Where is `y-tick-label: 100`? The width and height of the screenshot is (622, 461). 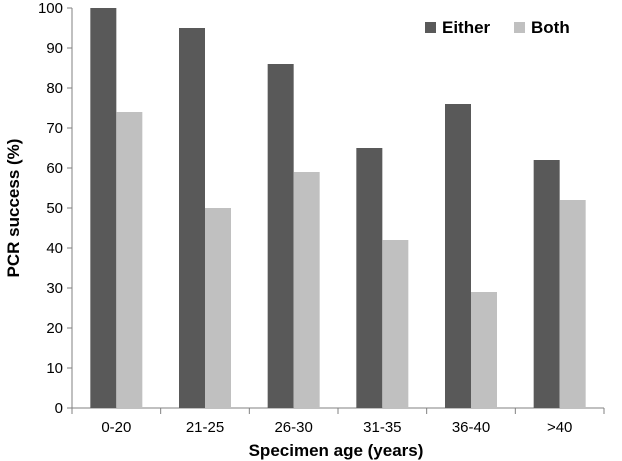
y-tick-label: 100 is located at coordinates (50, 8).